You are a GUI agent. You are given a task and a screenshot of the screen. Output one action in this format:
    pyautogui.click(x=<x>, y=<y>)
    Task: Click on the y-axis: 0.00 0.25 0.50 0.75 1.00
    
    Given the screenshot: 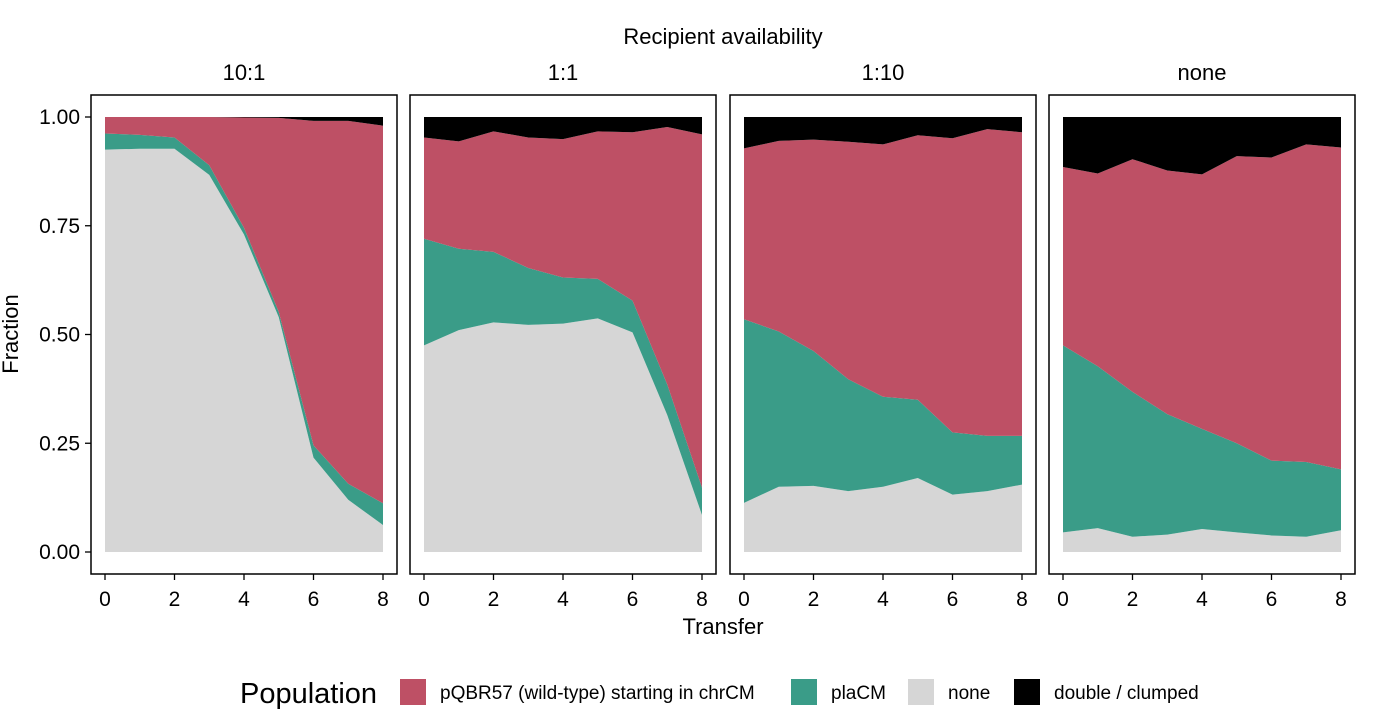 What is the action you would take?
    pyautogui.click(x=65, y=335)
    